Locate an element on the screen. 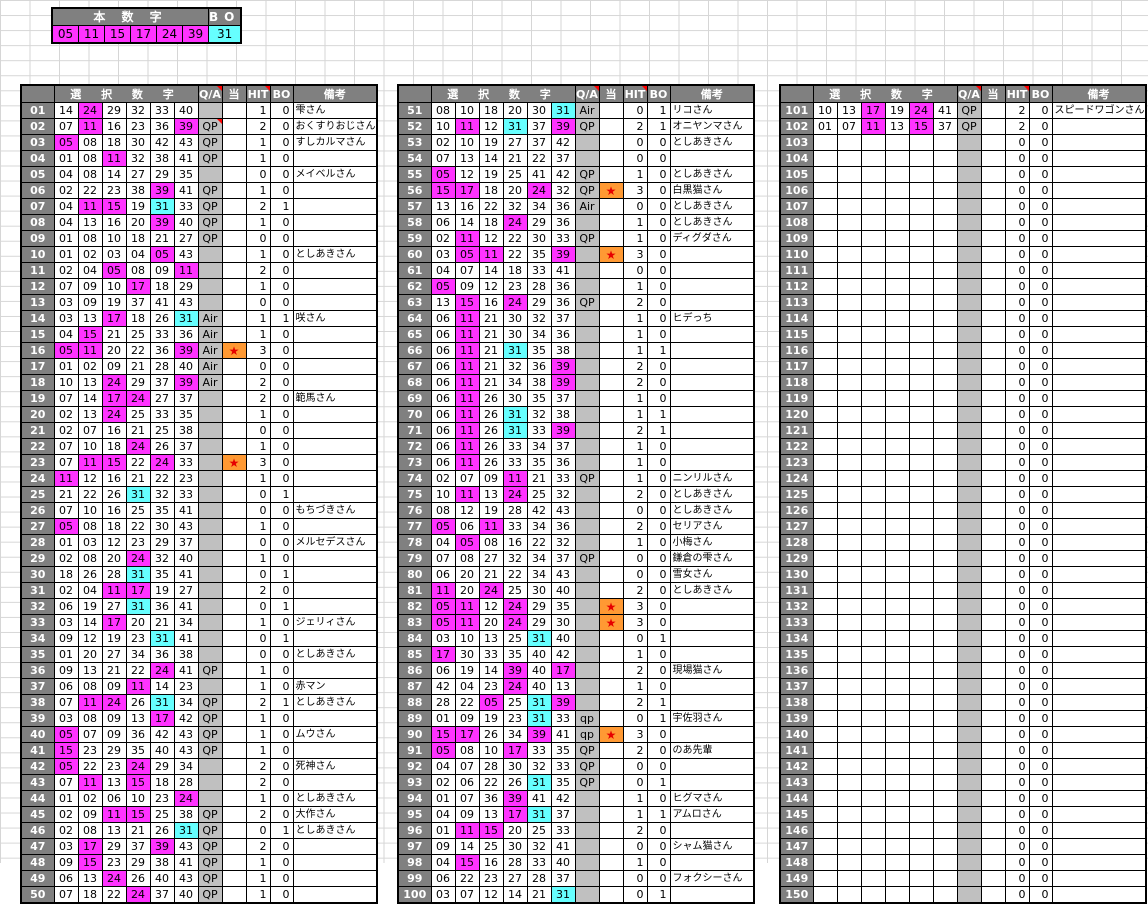 The width and height of the screenshot is (1148, 904). number-cell: 26 is located at coordinates (162, 318).